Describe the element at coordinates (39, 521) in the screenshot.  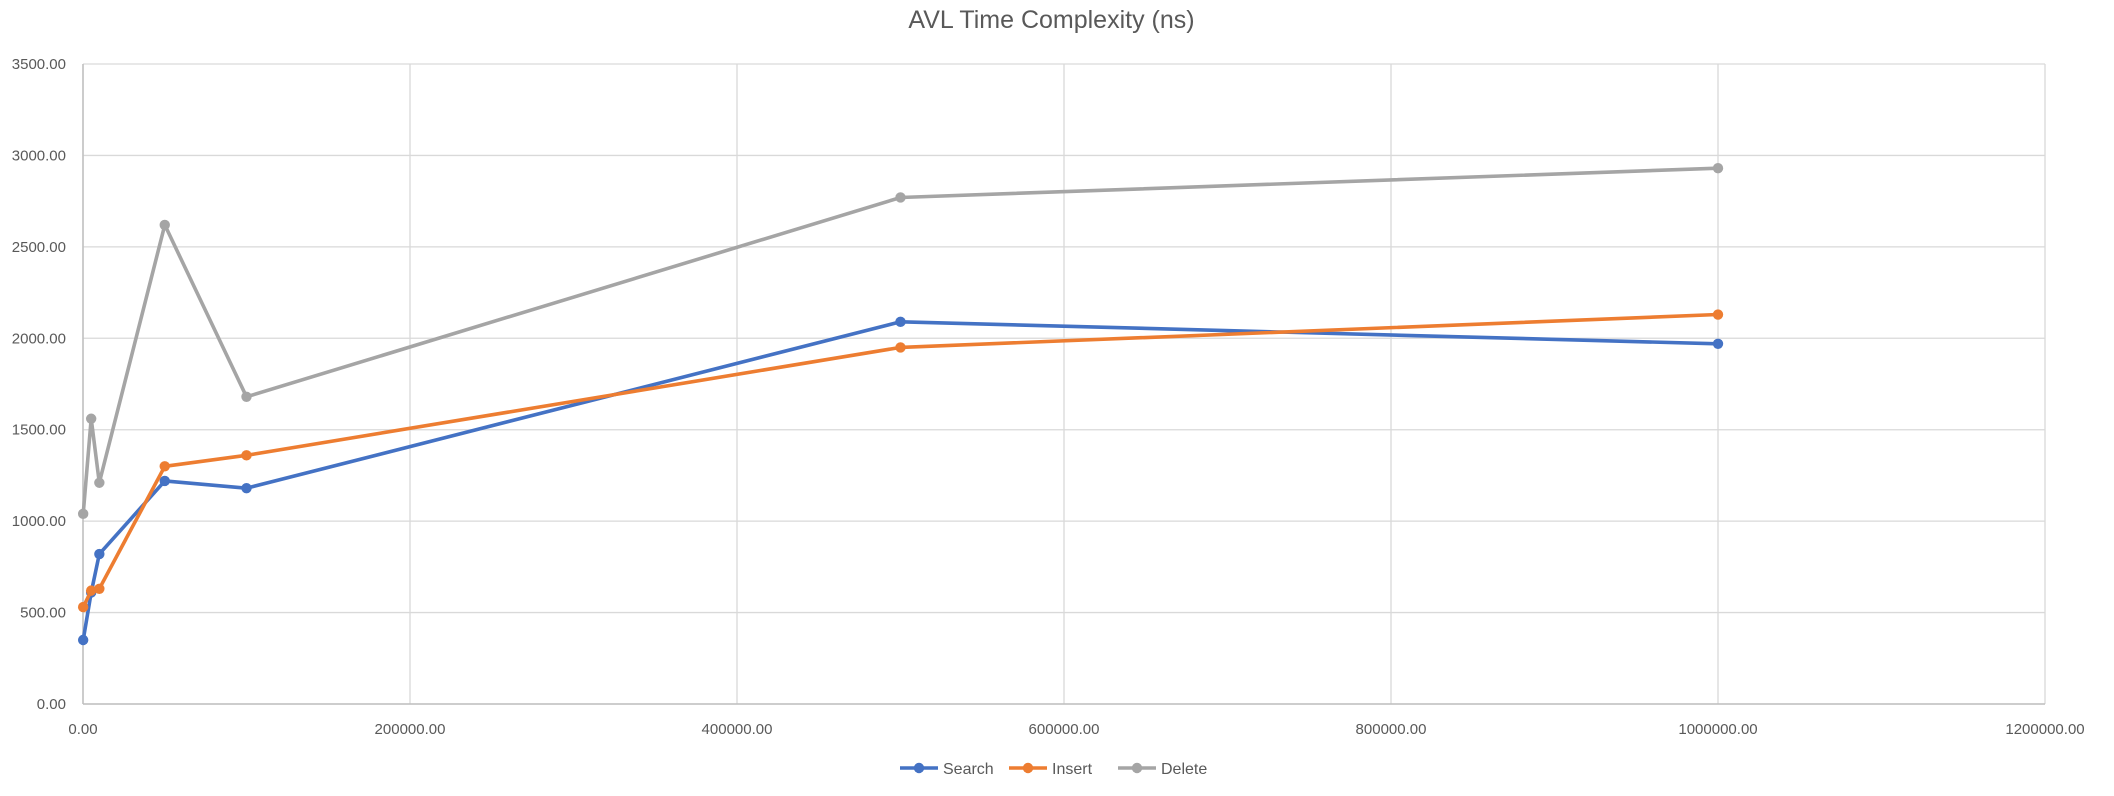
I see `y-tick-label: 1000.00` at that location.